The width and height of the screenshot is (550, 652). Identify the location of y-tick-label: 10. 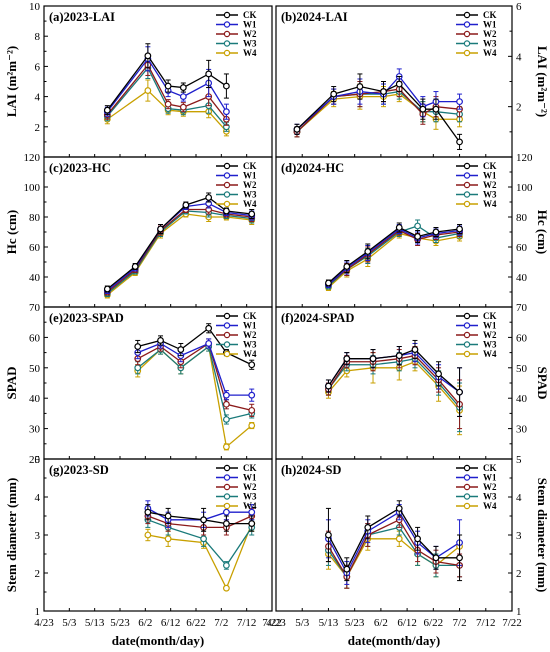
(35, 7).